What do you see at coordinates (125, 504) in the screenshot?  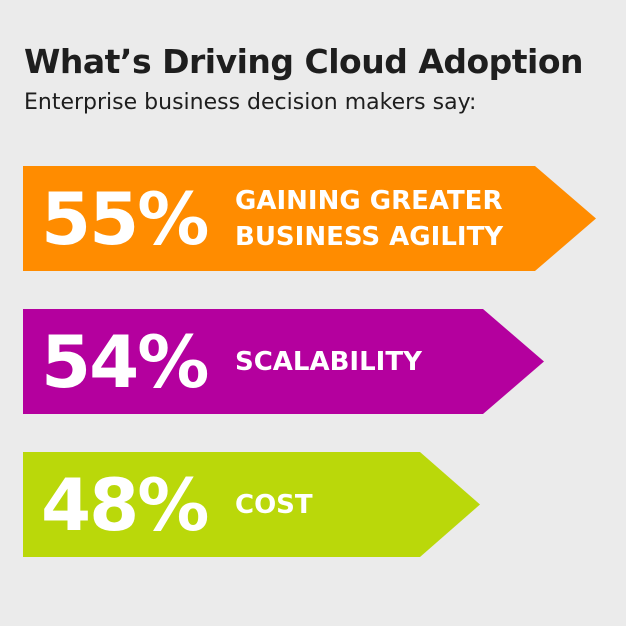 I see `value-label: 48%` at bounding box center [125, 504].